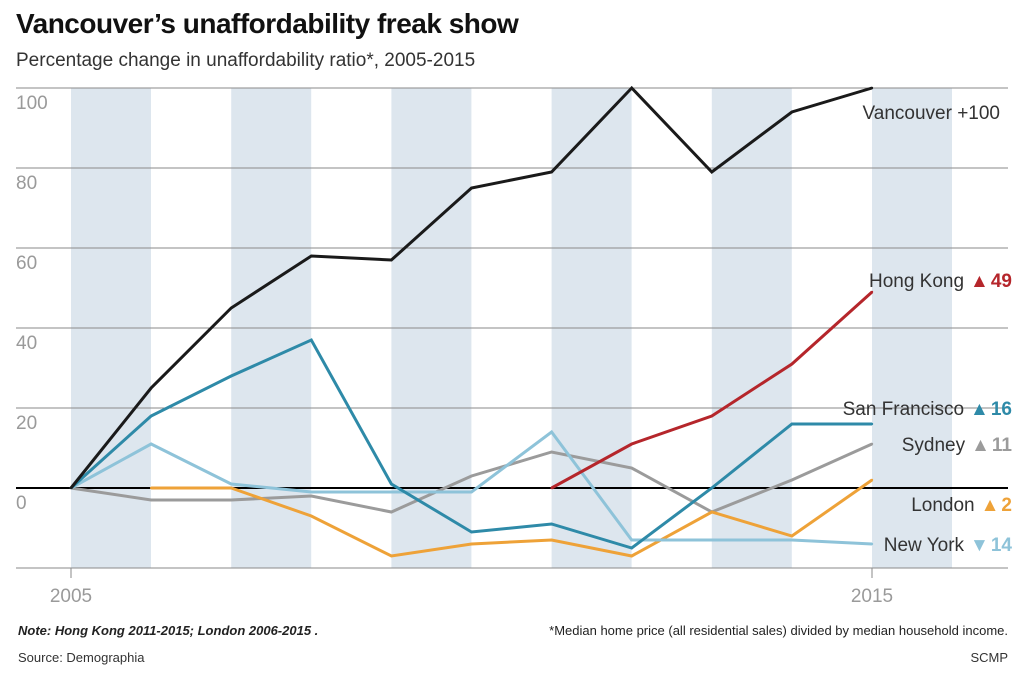  Describe the element at coordinates (631, 444) in the screenshot. I see `data-point-hongkong-2012` at that location.